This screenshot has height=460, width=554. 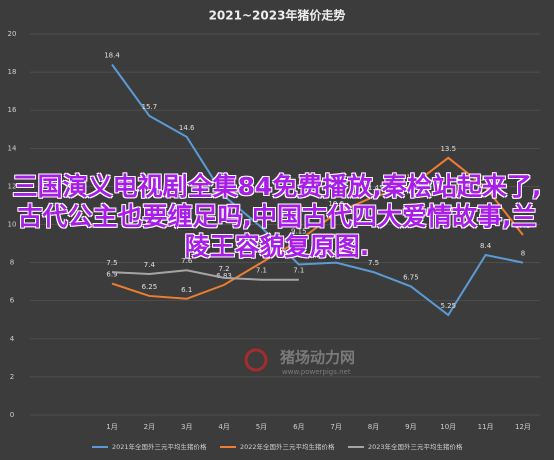 What do you see at coordinates (373, 188) in the screenshot?
I see `data-label: 11.45` at bounding box center [373, 188].